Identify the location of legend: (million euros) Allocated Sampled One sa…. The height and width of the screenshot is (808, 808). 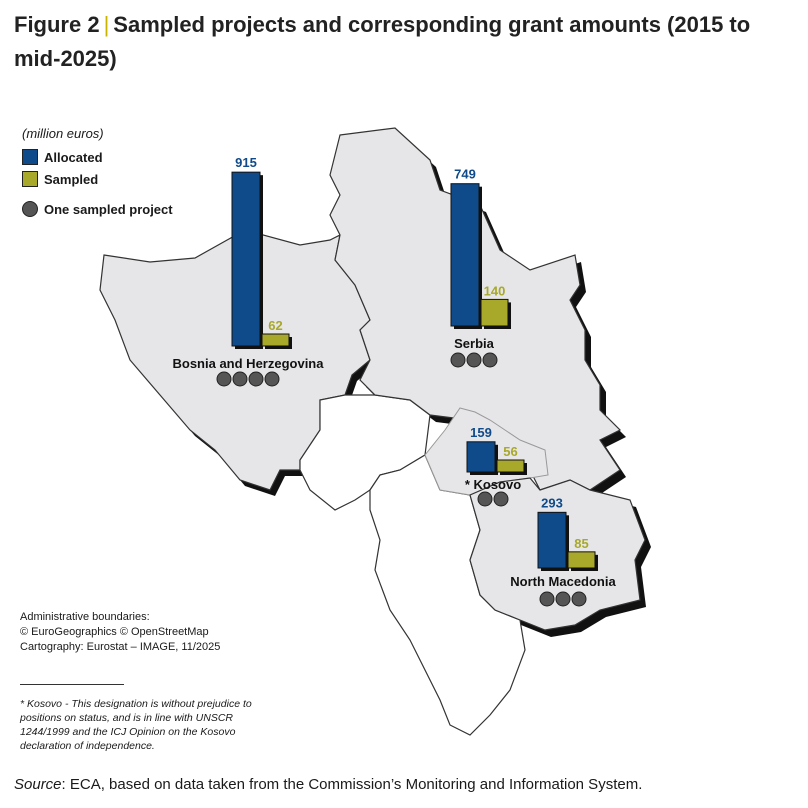
(97, 173).